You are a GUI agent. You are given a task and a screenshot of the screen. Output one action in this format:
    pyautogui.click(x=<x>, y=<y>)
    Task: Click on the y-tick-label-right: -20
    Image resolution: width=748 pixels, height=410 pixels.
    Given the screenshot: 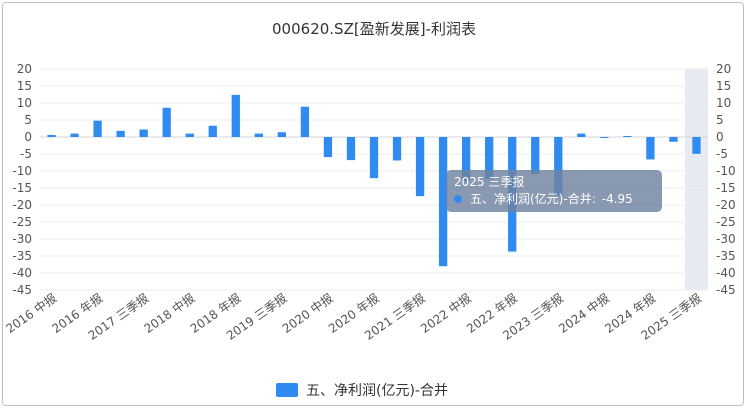 What is the action you would take?
    pyautogui.click(x=726, y=205)
    